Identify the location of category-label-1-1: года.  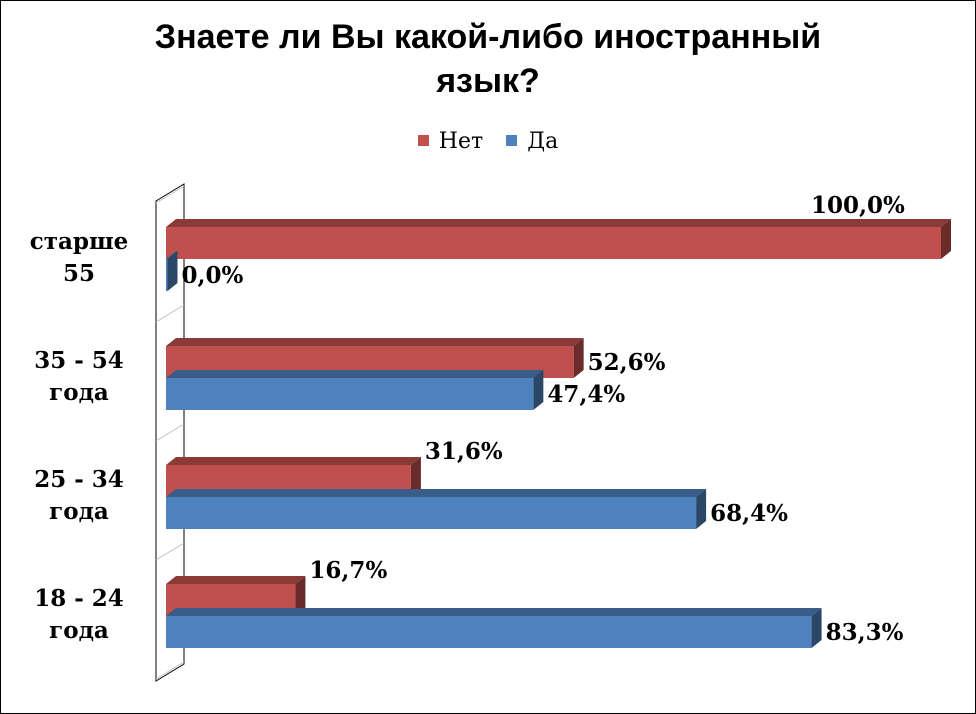
(79, 392).